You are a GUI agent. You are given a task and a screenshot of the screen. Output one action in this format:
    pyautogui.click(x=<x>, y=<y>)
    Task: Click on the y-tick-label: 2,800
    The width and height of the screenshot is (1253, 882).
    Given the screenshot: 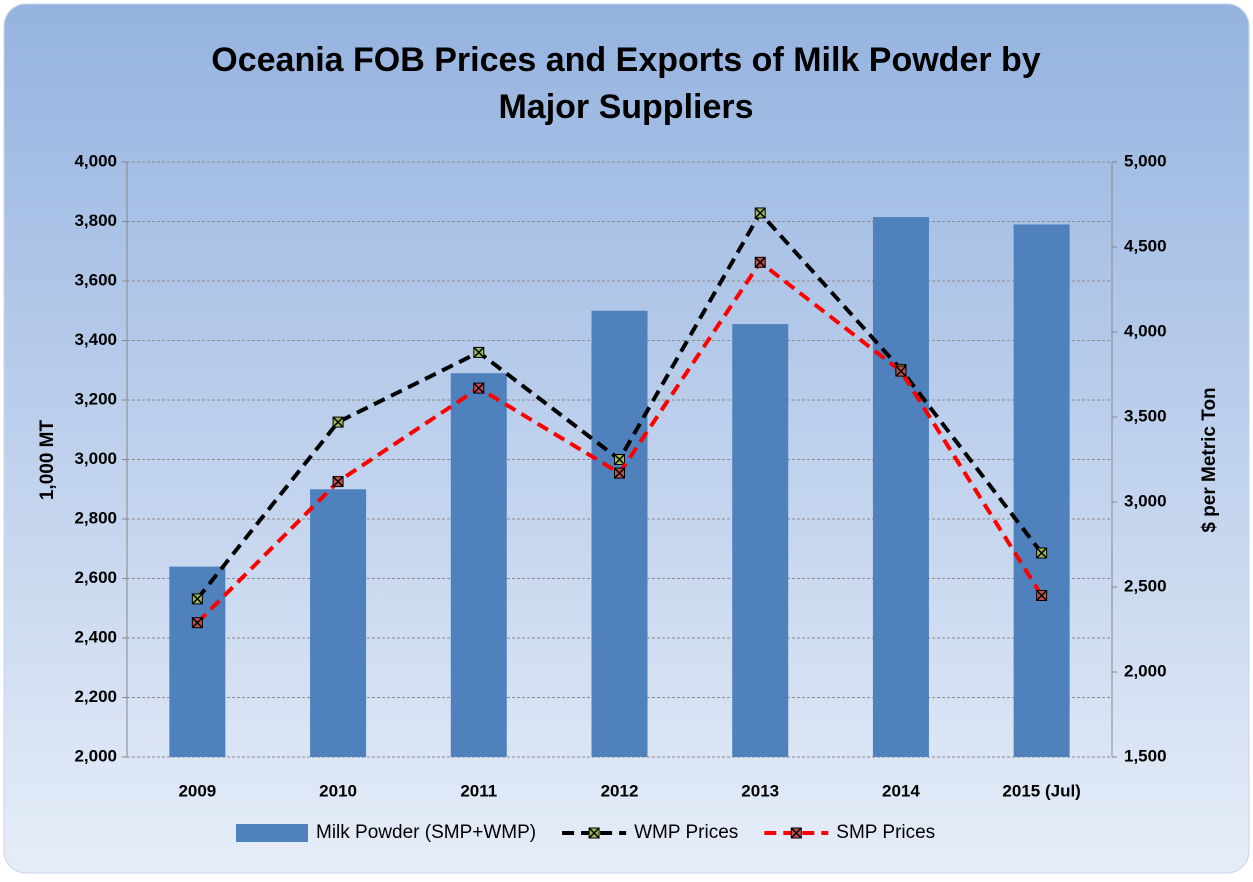 What is the action you would take?
    pyautogui.click(x=95, y=517)
    